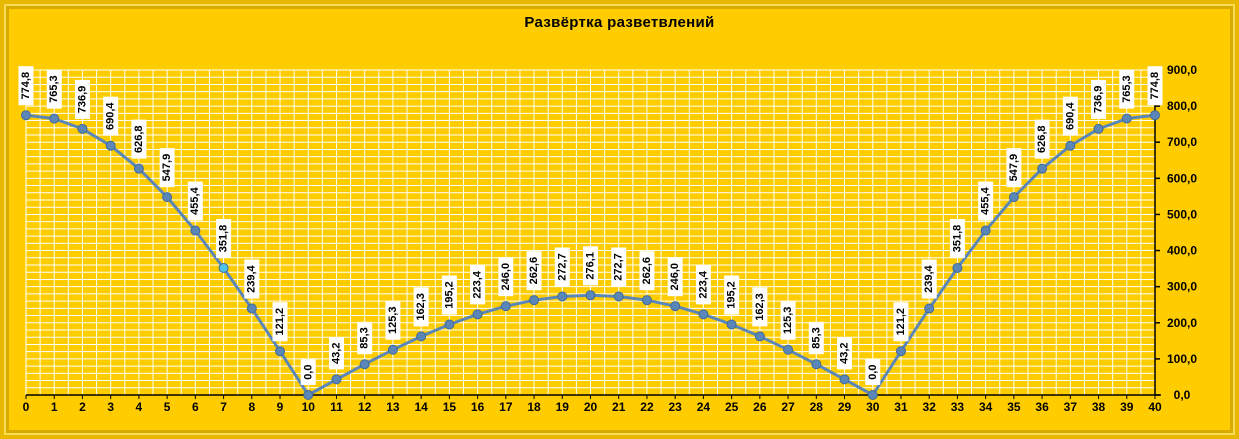  Describe the element at coordinates (1099, 407) in the screenshot. I see `x-tick-label: 38` at that location.